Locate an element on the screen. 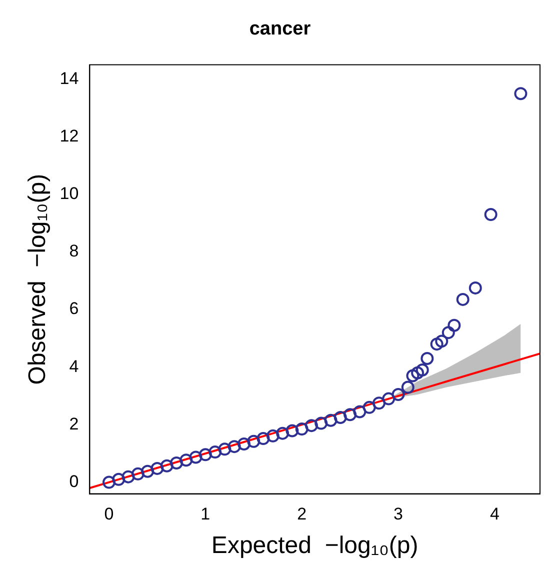 The image size is (554, 567). x-tick-label: 0 is located at coordinates (109, 514).